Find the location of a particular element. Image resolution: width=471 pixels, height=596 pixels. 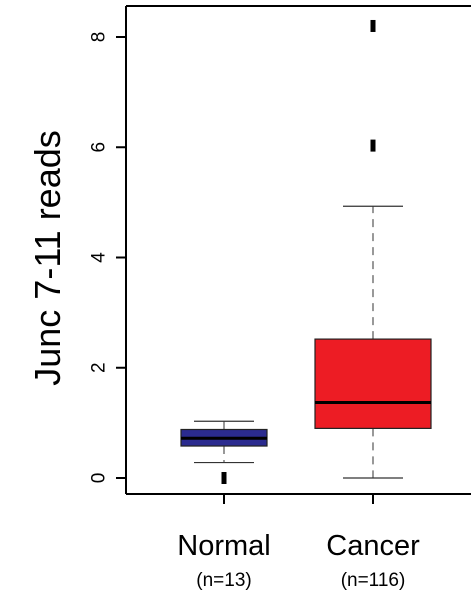

y-tick-label-2: 2 is located at coordinates (99, 367).